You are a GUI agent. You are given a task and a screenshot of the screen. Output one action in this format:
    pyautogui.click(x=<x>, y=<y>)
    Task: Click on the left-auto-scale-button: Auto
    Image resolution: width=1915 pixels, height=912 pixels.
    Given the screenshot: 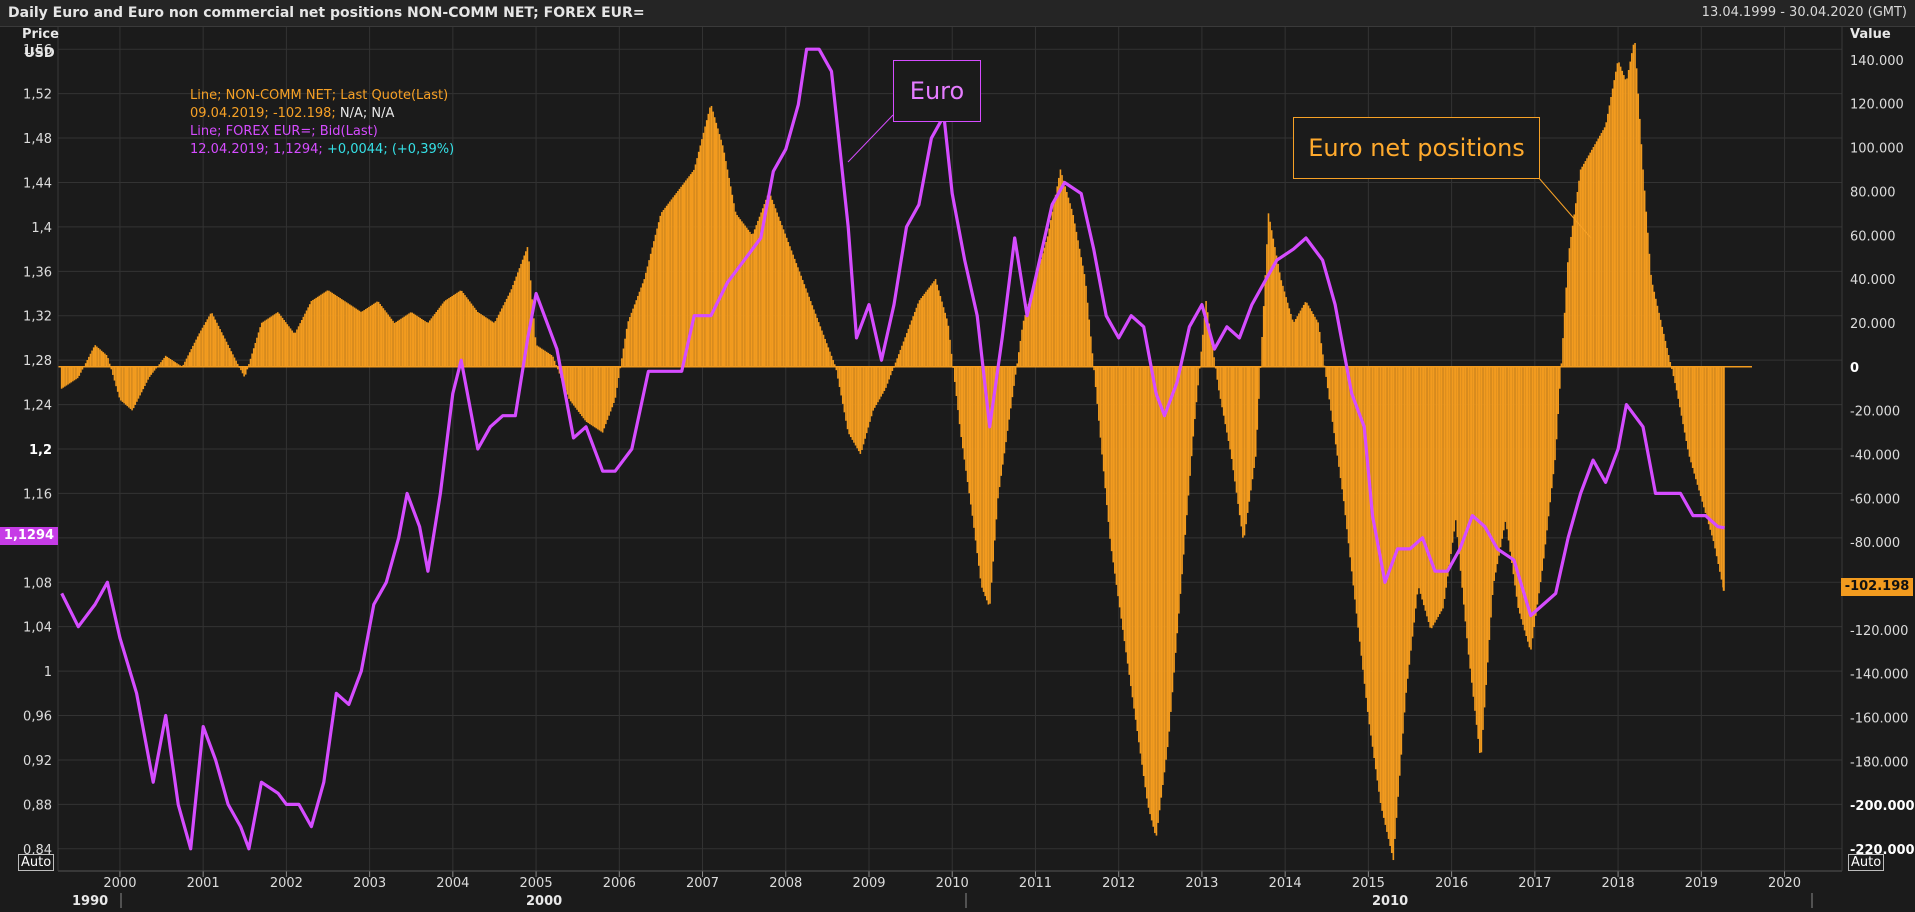 What is the action you would take?
    pyautogui.click(x=36, y=862)
    